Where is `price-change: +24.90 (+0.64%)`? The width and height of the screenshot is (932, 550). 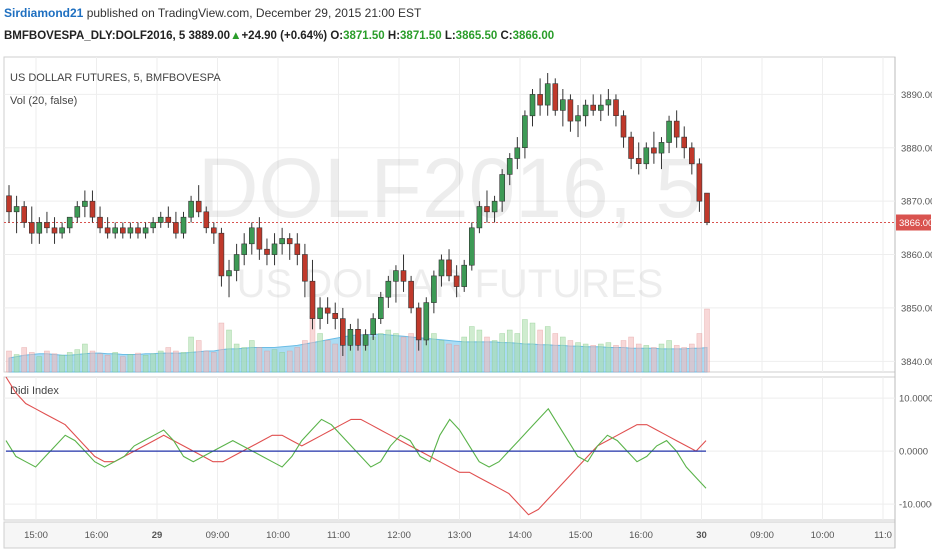 price-change: +24.90 (+0.64%) is located at coordinates (284, 36).